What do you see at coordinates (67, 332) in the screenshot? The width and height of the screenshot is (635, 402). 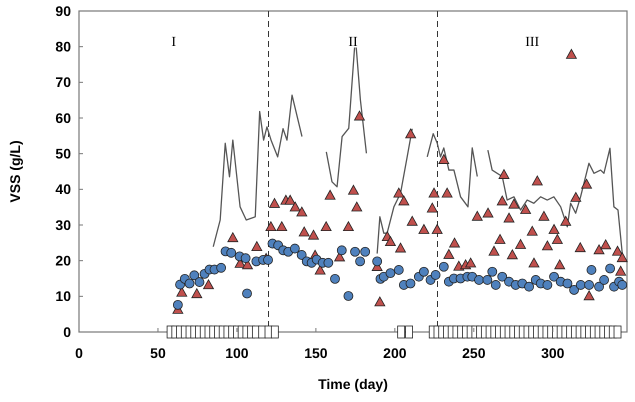 I see `y-tick-label: 0` at bounding box center [67, 332].